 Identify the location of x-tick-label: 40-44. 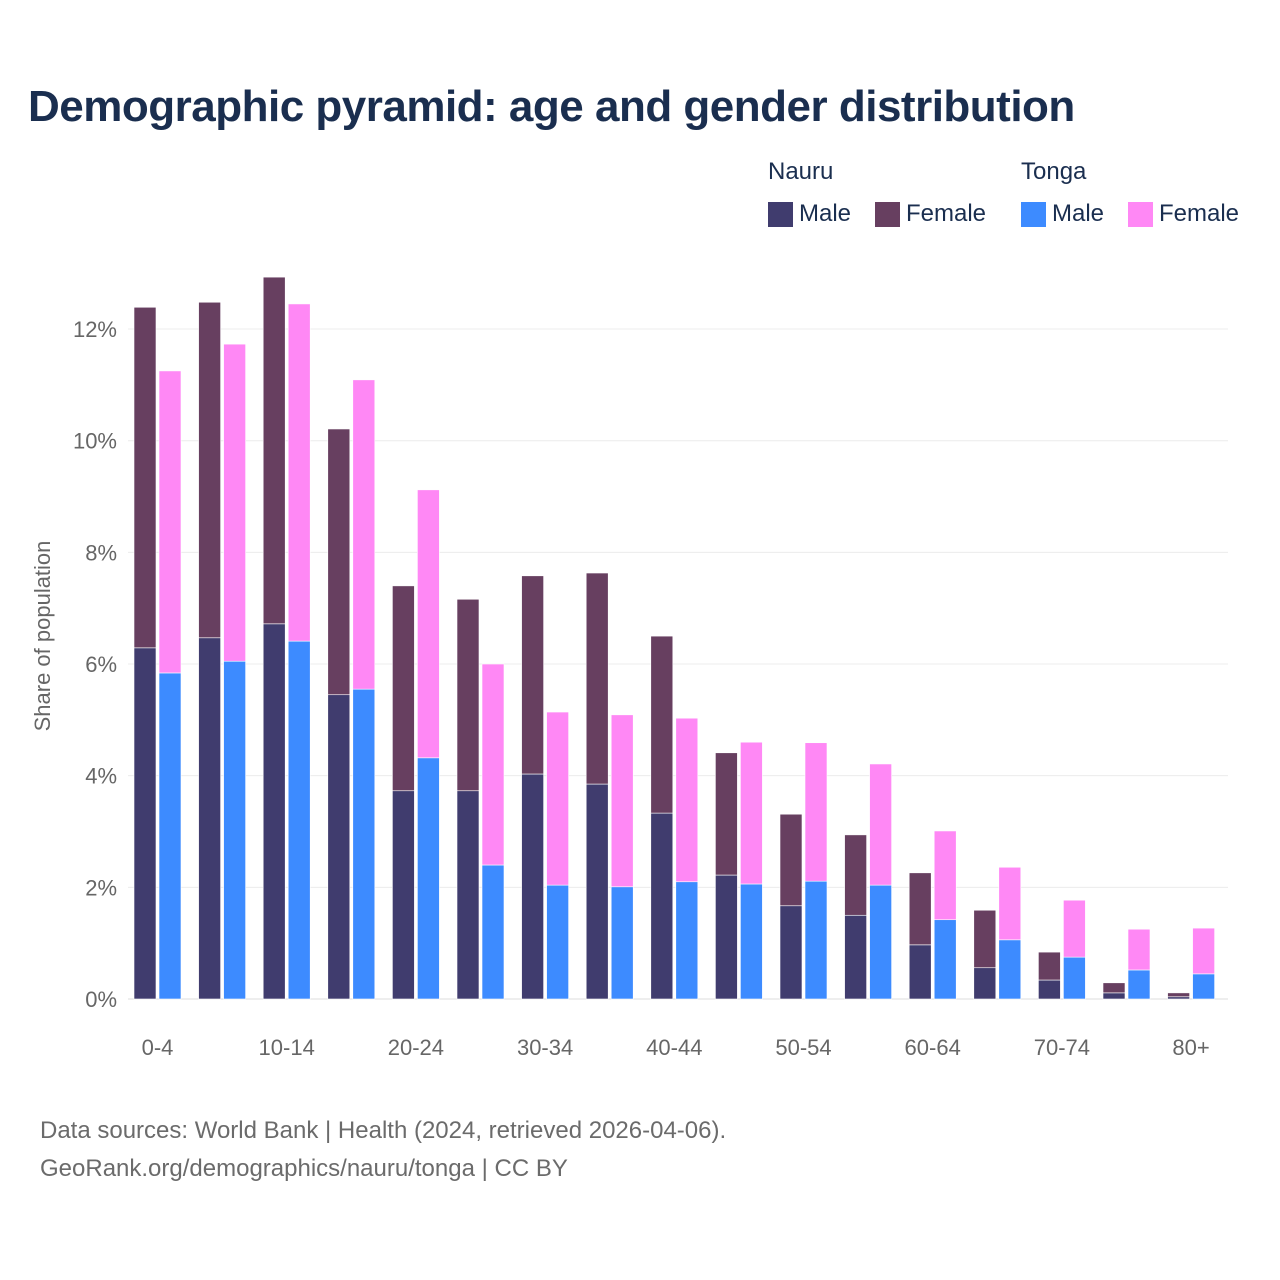
(674, 1047).